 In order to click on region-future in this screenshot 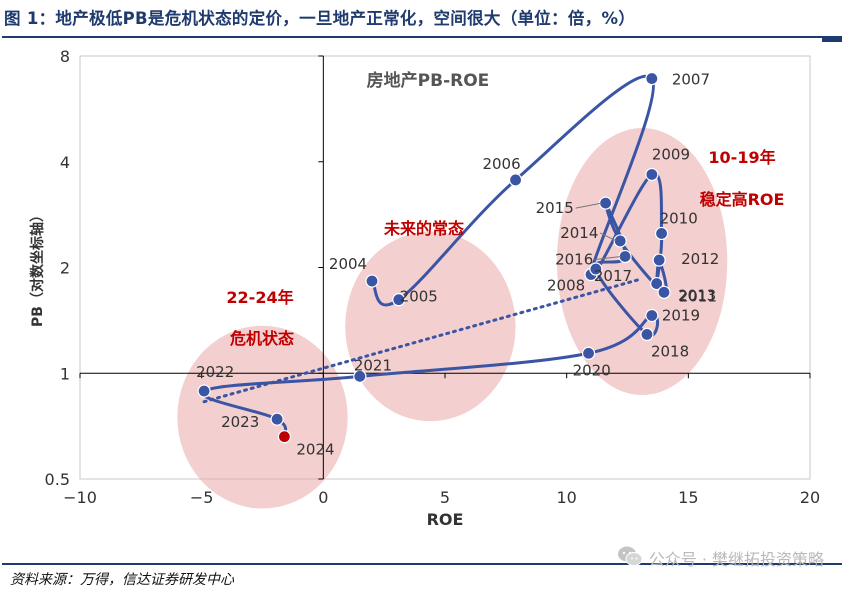, I will do `click(430, 326)`.